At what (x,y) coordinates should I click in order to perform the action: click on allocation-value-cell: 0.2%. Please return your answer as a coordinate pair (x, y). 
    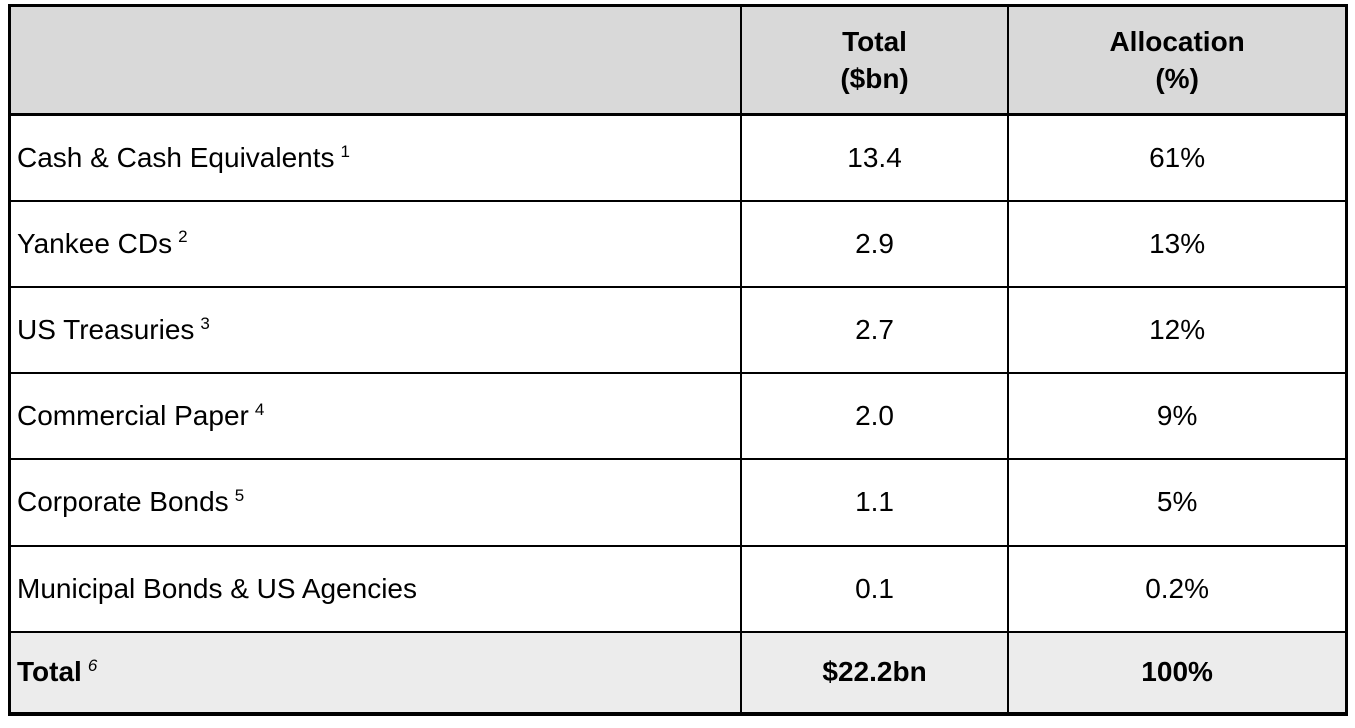
    Looking at the image, I should click on (1177, 588).